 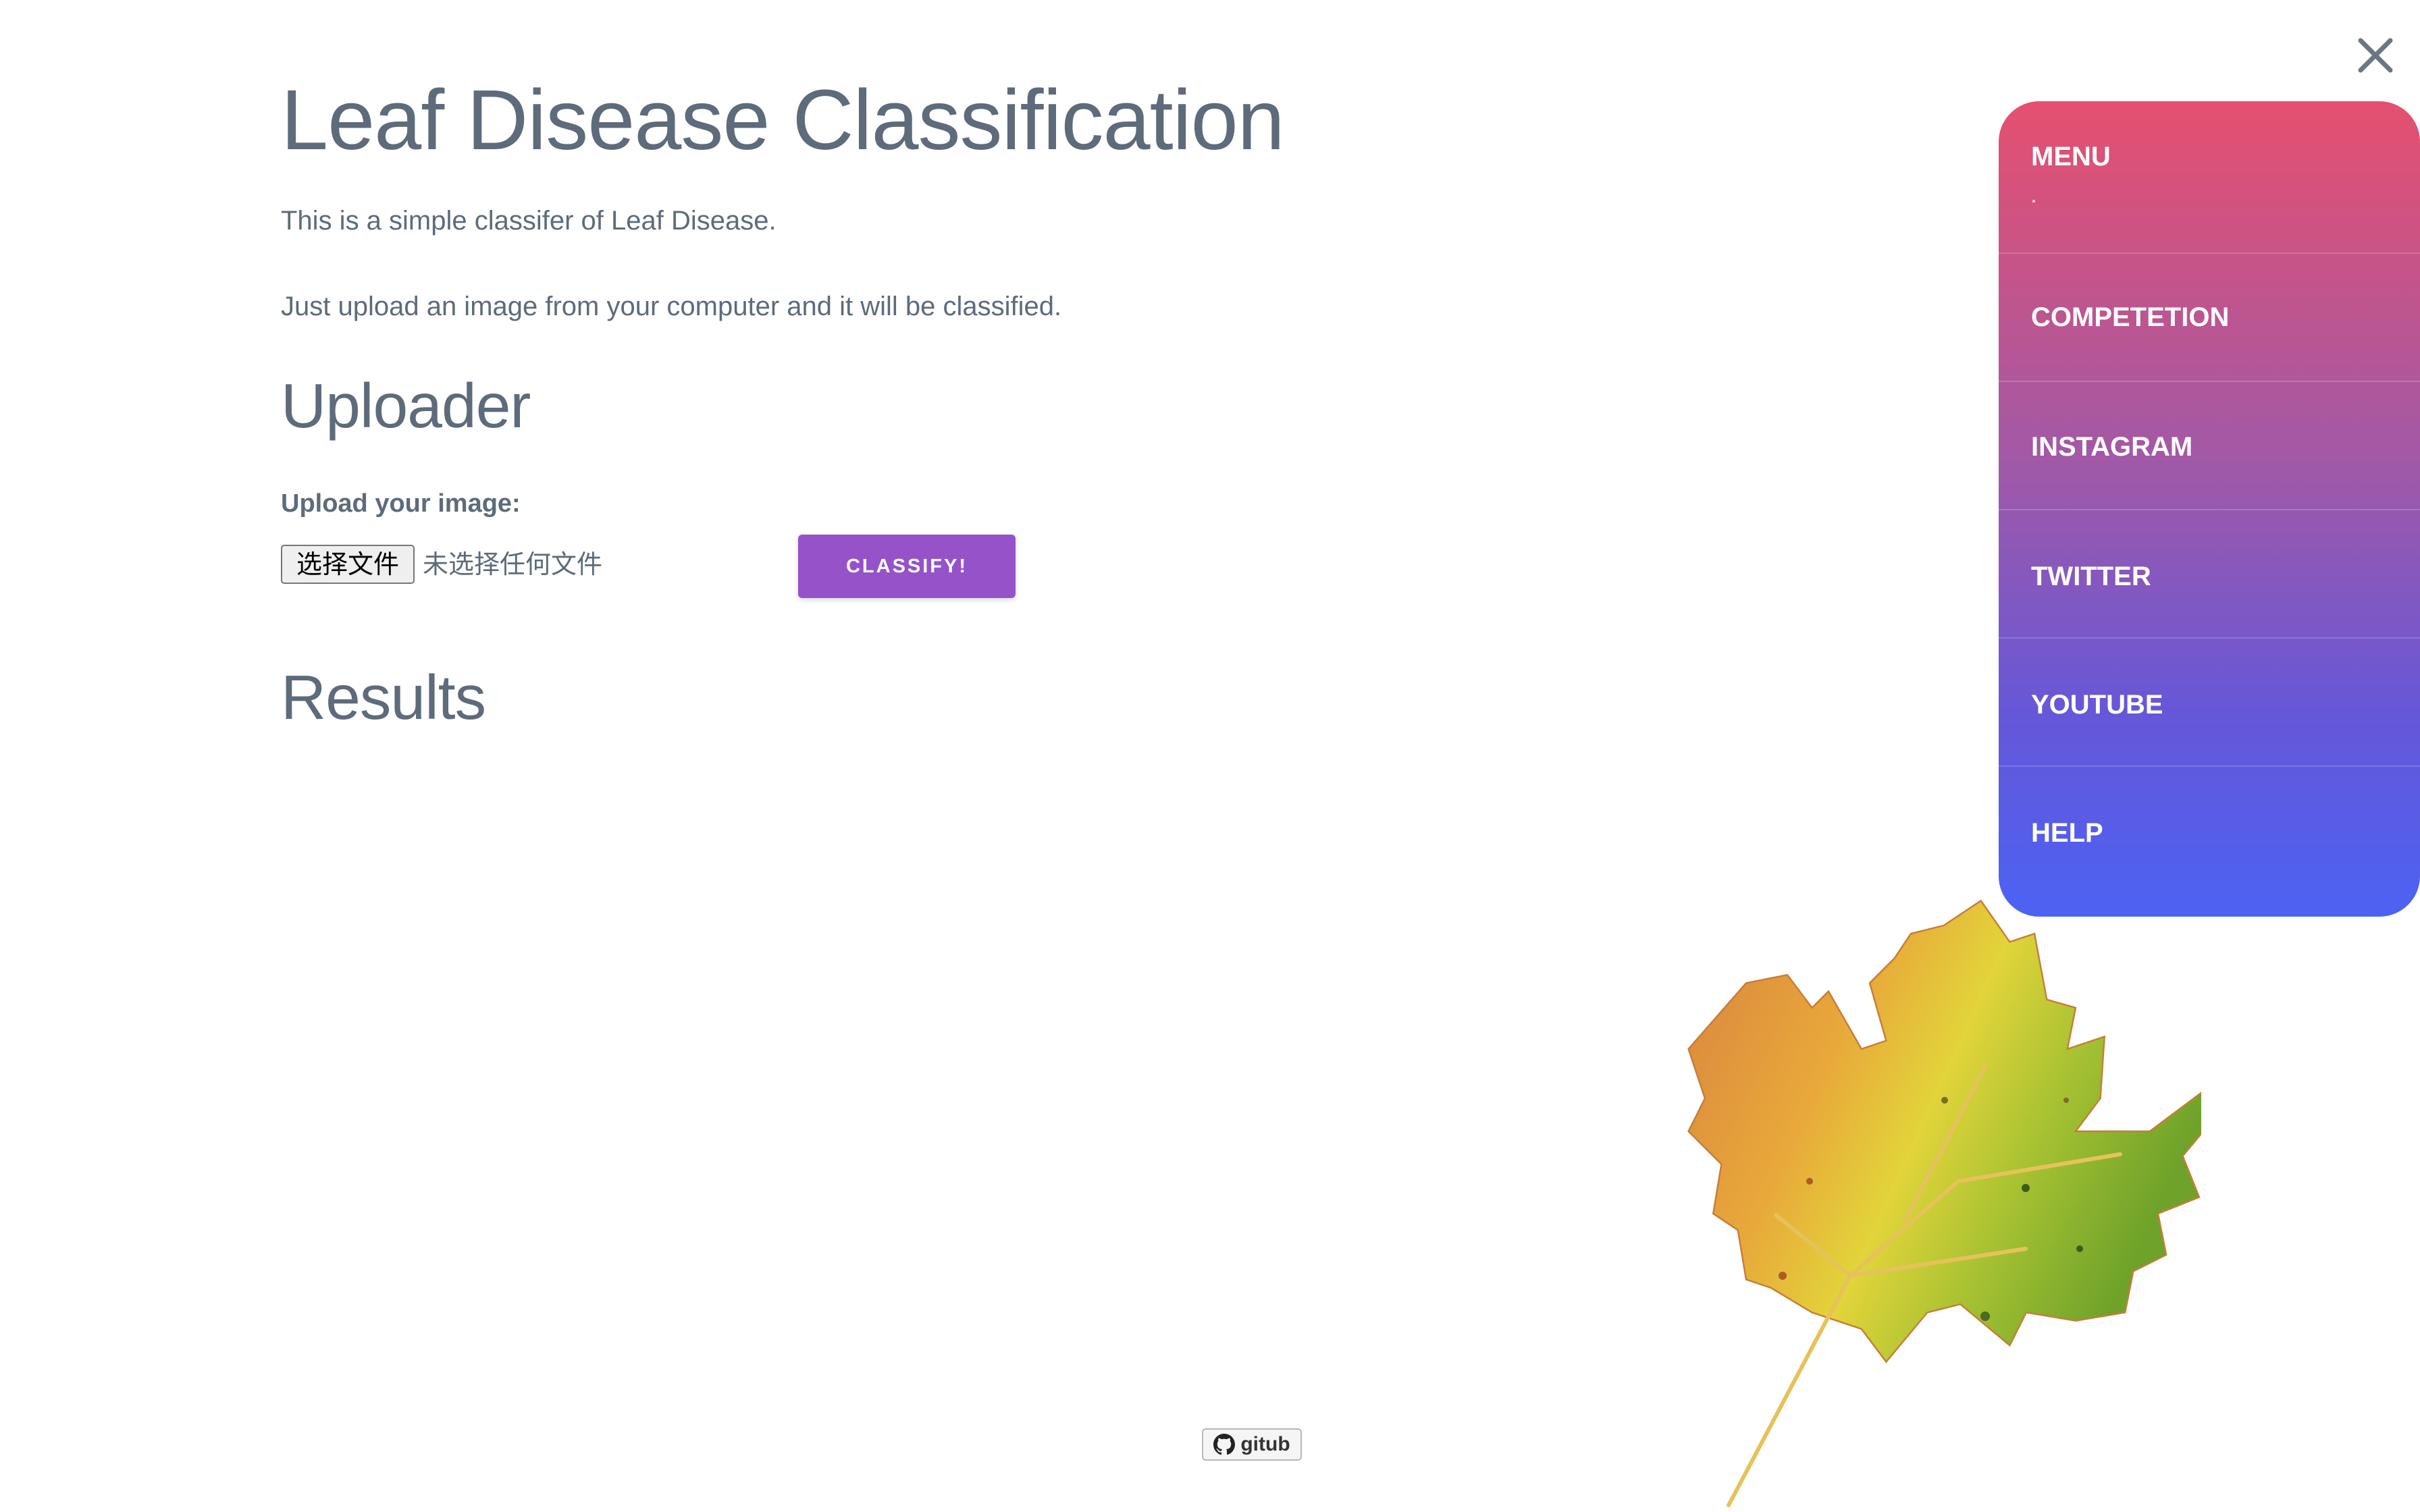 I want to click on menu-item-menu: MENU, so click(x=2209, y=177).